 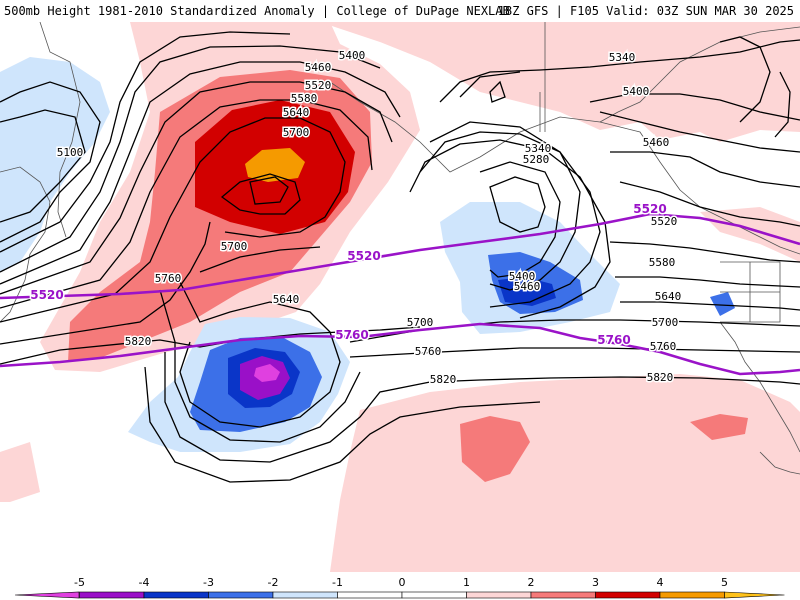 I want to click on colorbar-tick-label: 3, so click(x=595, y=582).